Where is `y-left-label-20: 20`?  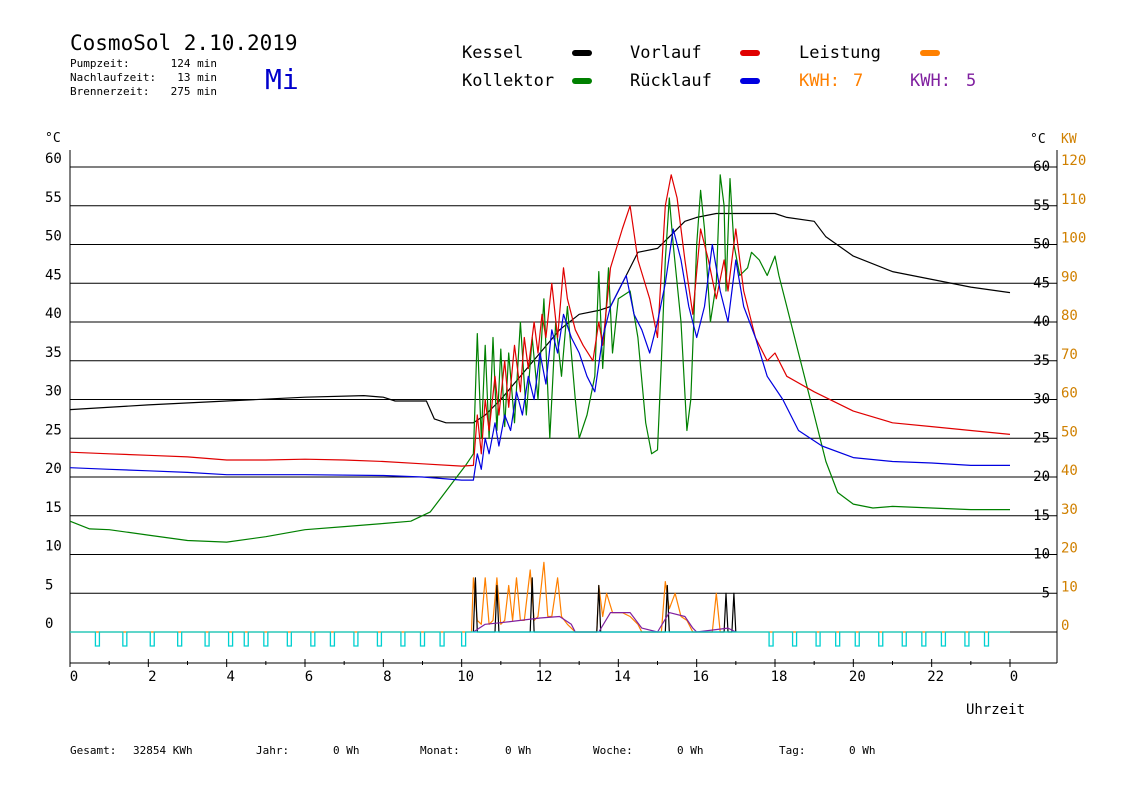 y-left-label-20: 20 is located at coordinates (53, 469).